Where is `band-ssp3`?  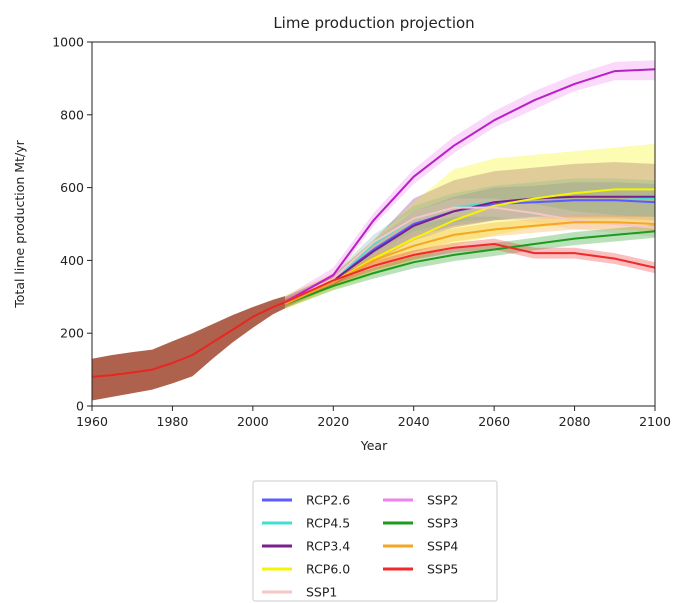
band-ssp3 is located at coordinates (470, 266).